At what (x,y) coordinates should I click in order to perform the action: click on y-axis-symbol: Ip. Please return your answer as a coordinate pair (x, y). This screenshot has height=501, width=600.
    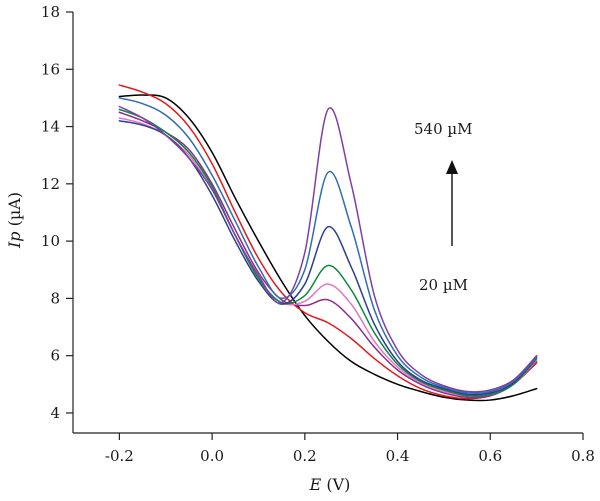
    Looking at the image, I should click on (14, 240).